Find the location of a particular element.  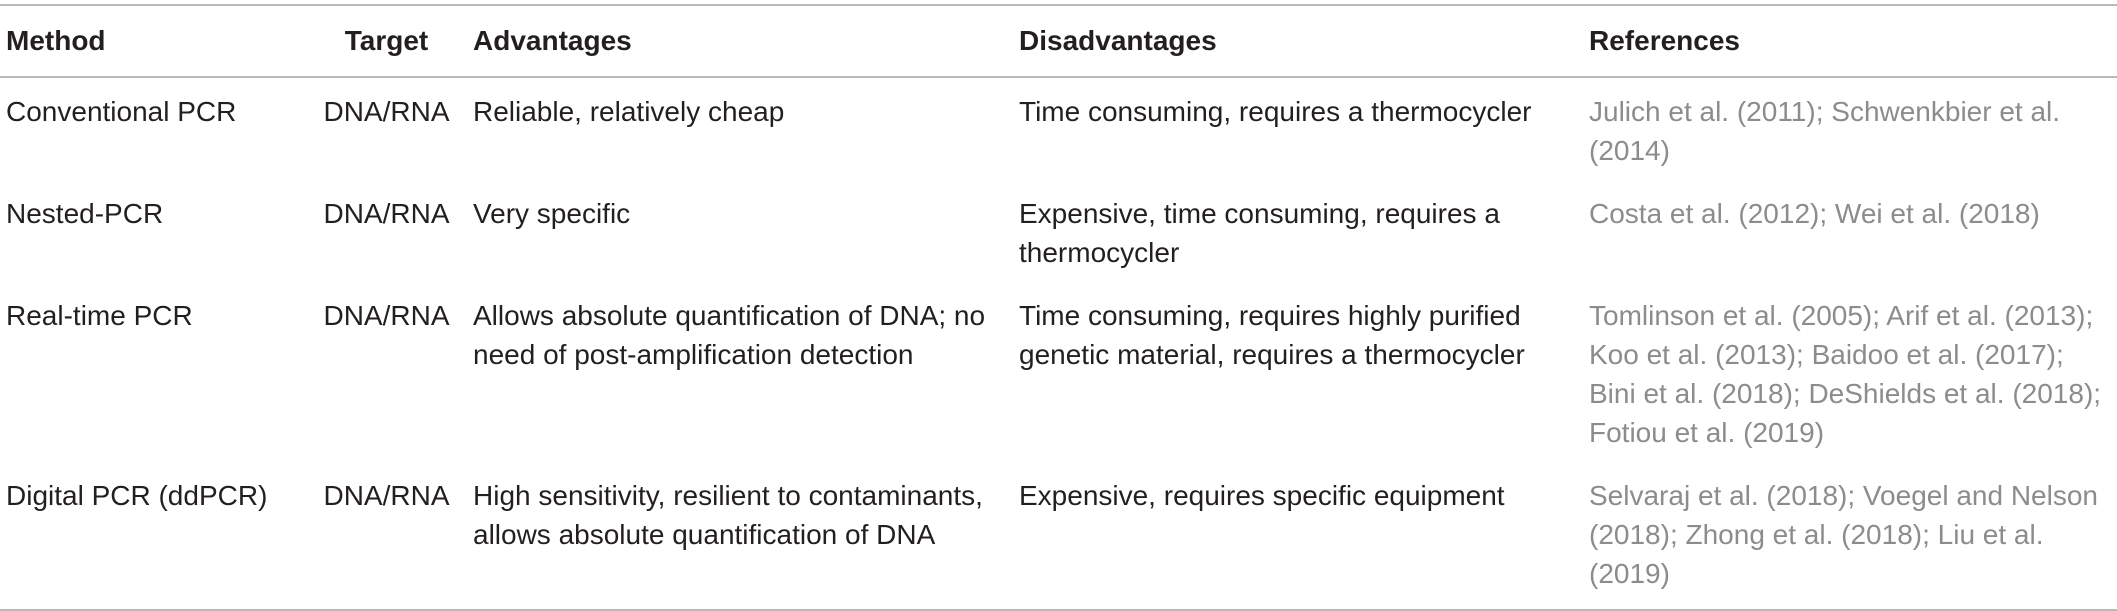

header-disadvantages: Disadvantages is located at coordinates (1118, 40).